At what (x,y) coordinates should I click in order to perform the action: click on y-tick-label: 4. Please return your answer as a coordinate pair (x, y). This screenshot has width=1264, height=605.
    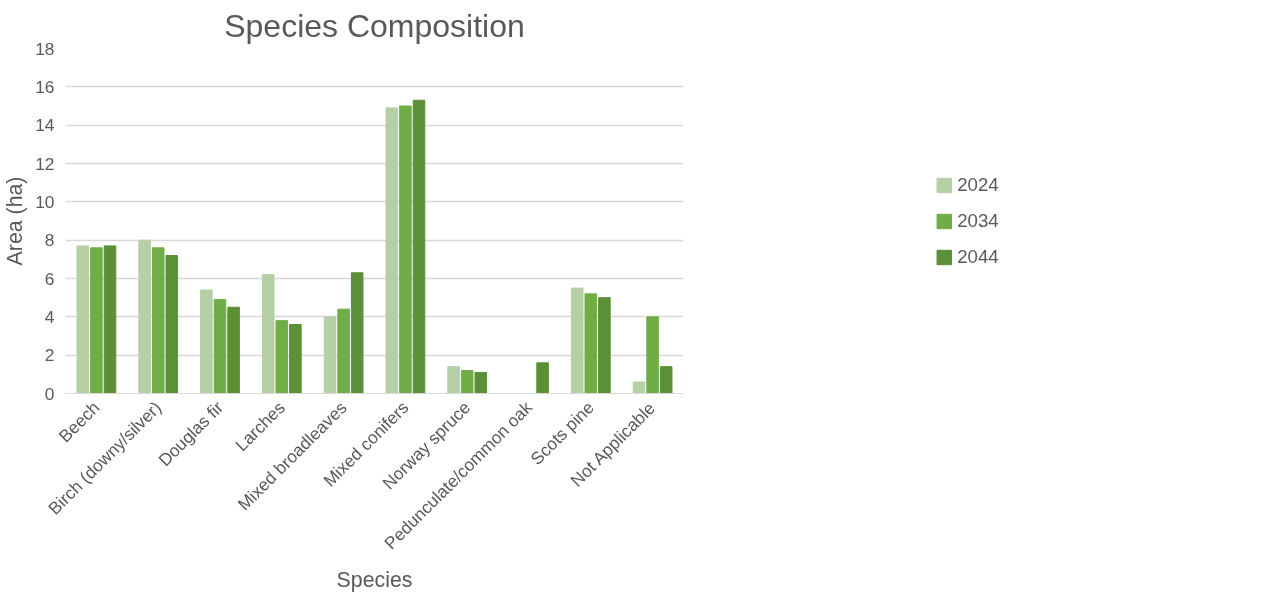
    Looking at the image, I should click on (49, 316).